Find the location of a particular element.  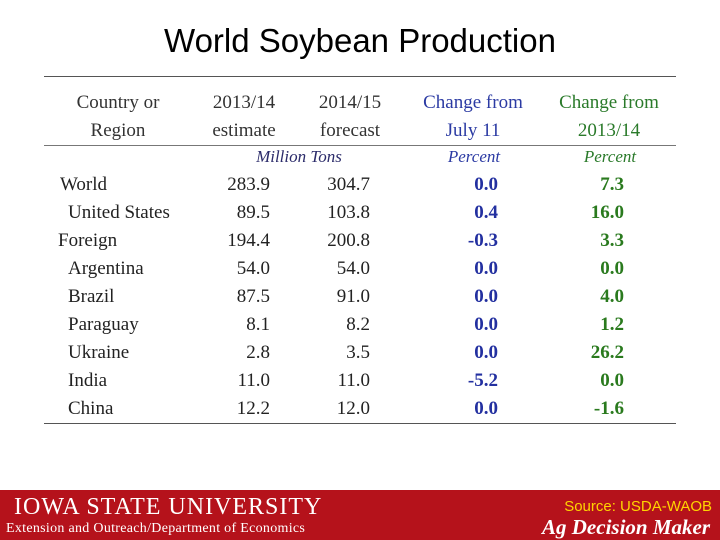

header-change-prev: Change from 2013/14 is located at coordinates (609, 117).